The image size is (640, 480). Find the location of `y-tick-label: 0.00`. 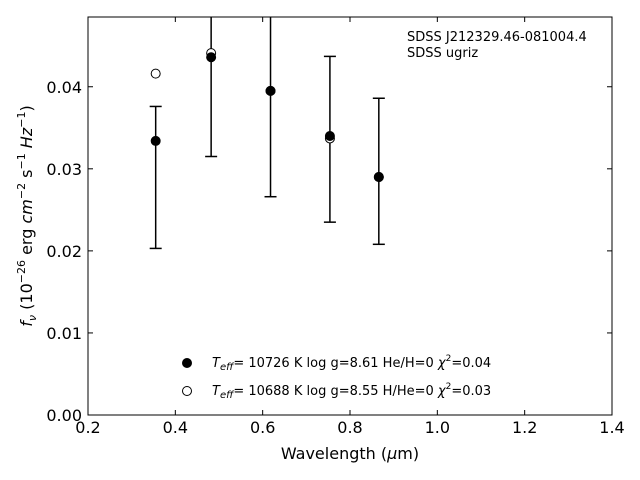

y-tick-label: 0.00 is located at coordinates (64, 415).